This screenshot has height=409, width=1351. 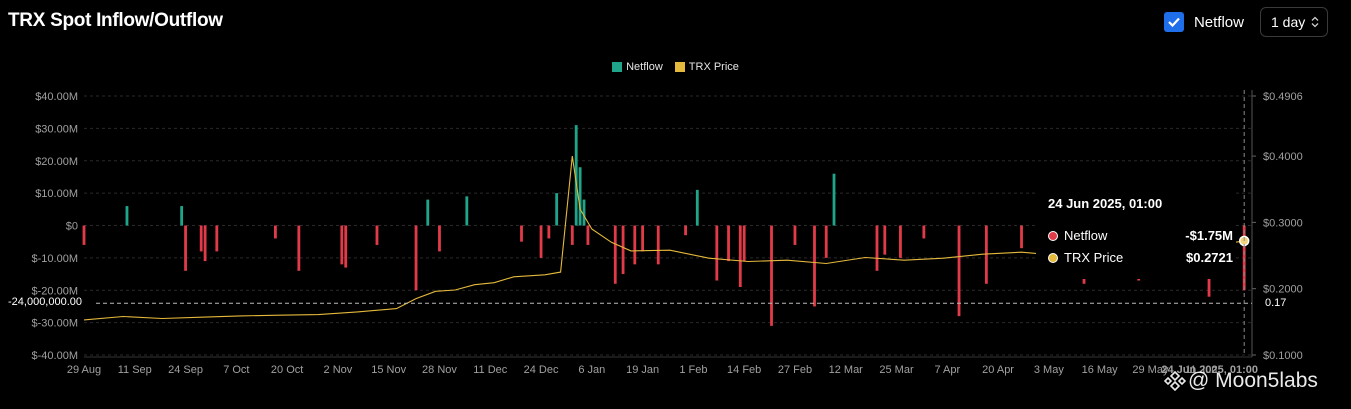 I want to click on netflow-dot-icon, so click(x=1053, y=235).